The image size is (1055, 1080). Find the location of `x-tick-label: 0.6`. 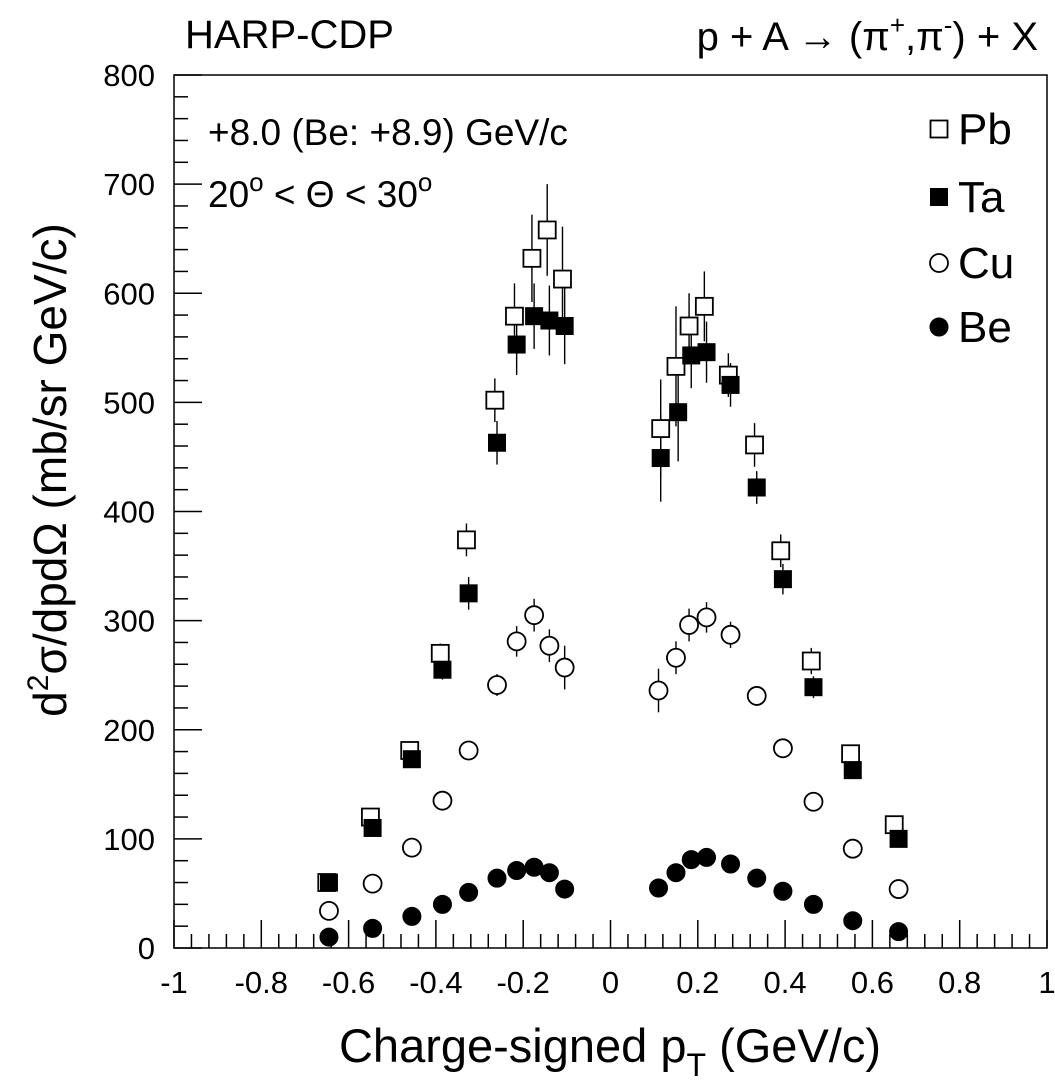

x-tick-label: 0.6 is located at coordinates (872, 982).